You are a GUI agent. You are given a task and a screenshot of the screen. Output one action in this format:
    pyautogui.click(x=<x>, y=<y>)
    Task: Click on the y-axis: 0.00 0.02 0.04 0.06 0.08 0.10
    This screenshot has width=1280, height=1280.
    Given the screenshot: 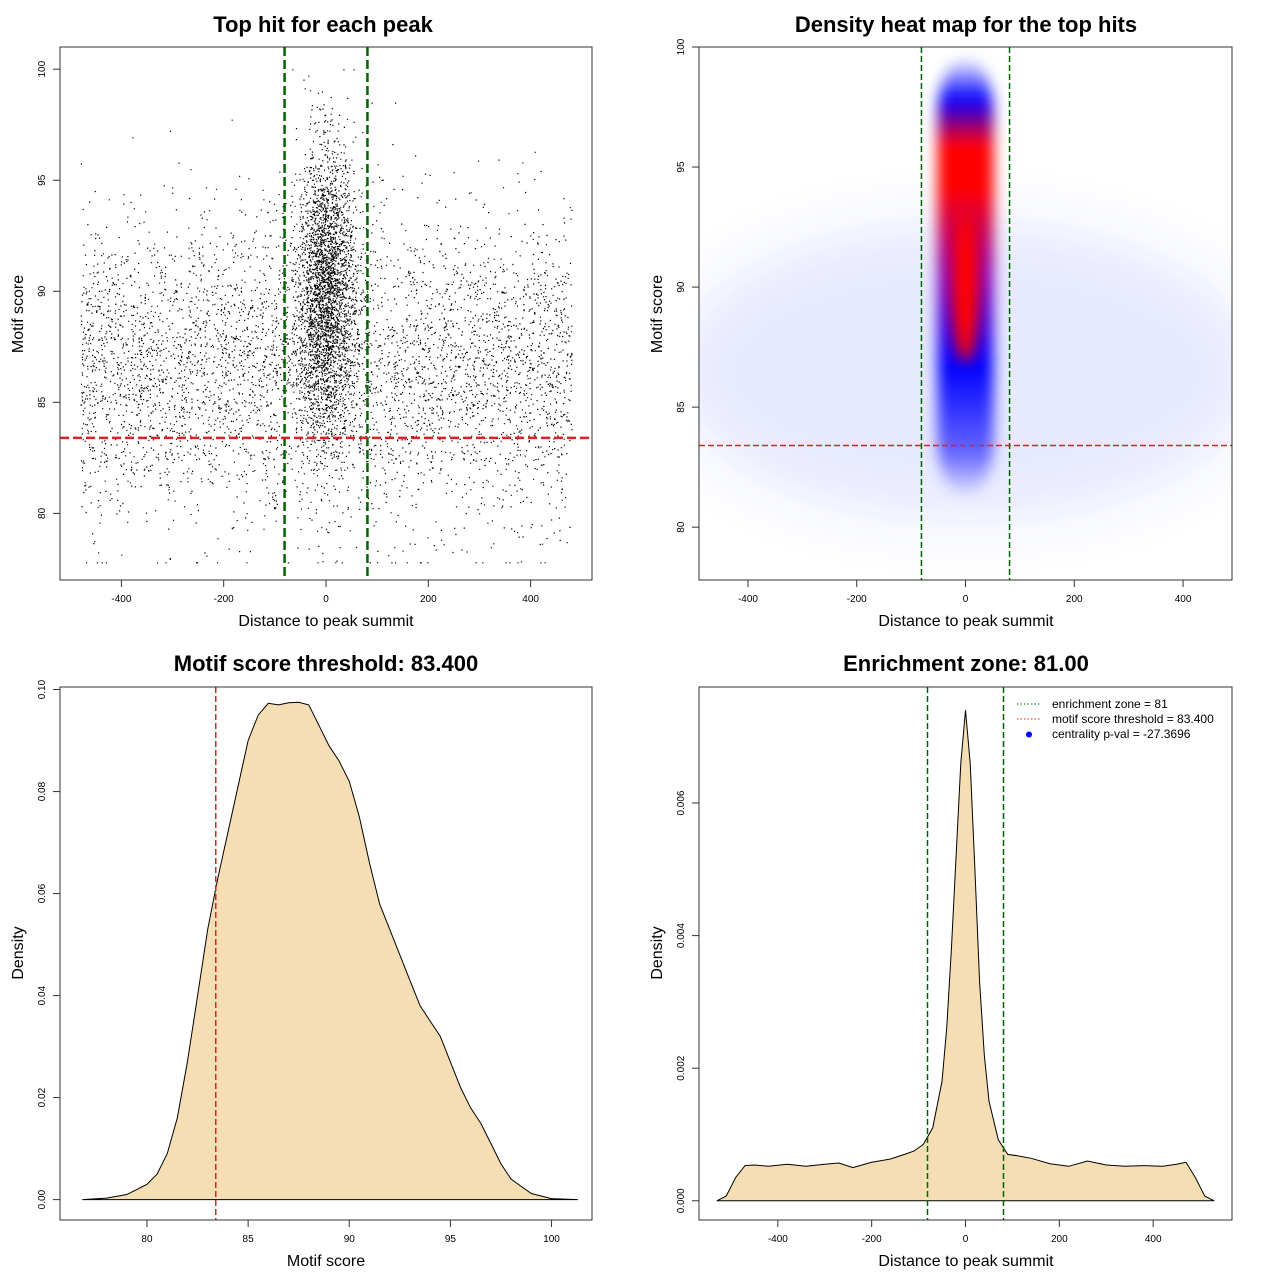 What is the action you would take?
    pyautogui.click(x=49, y=944)
    